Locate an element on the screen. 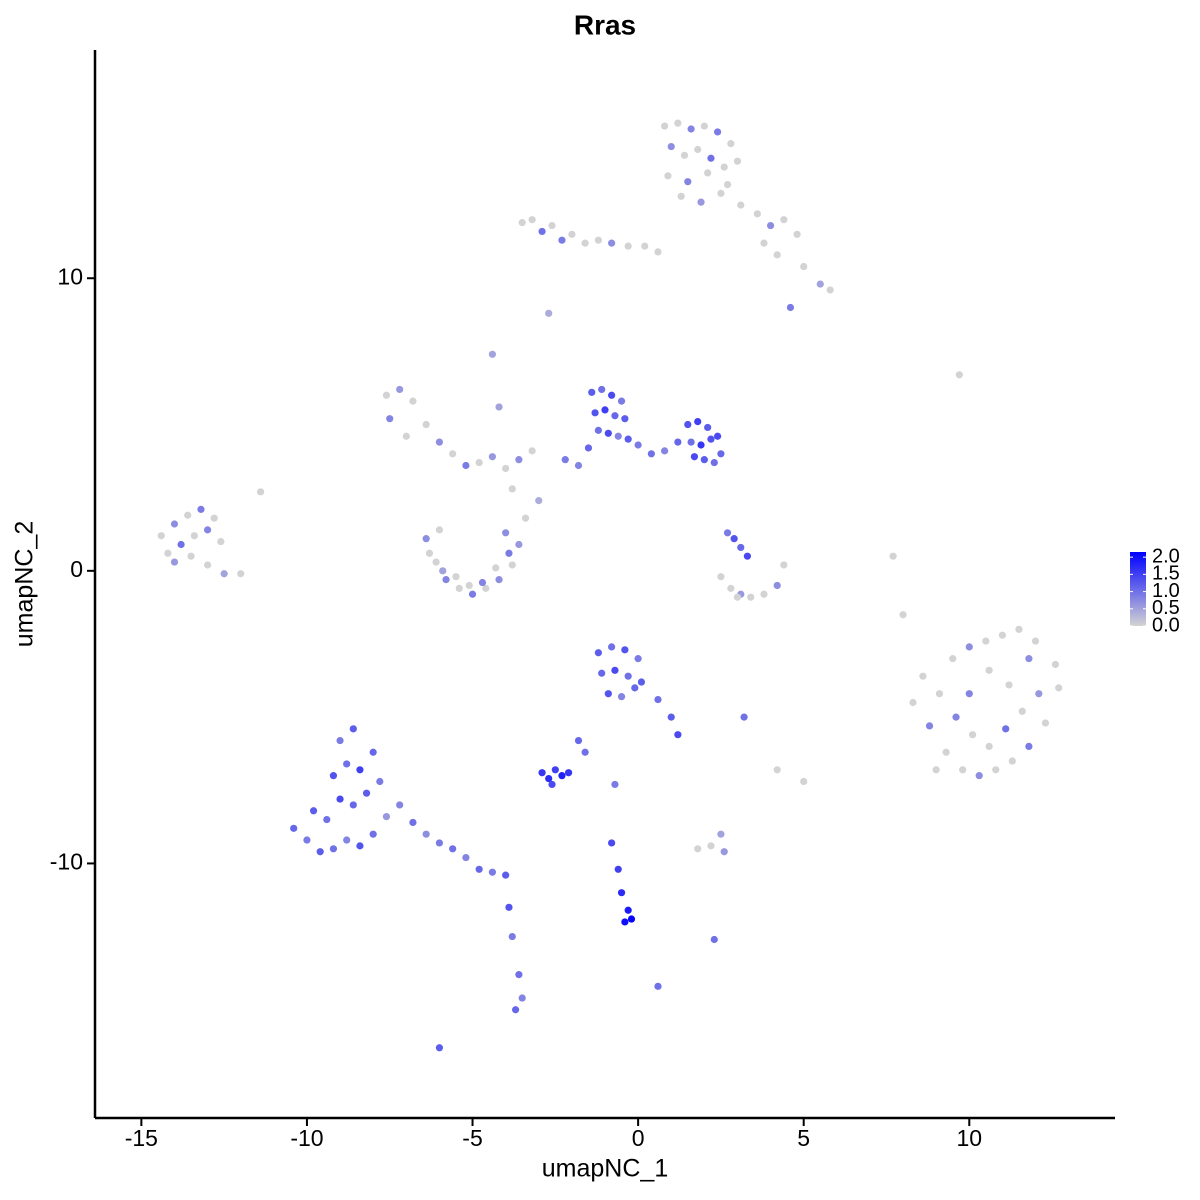  x-tick-label: 10 is located at coordinates (969, 1138).